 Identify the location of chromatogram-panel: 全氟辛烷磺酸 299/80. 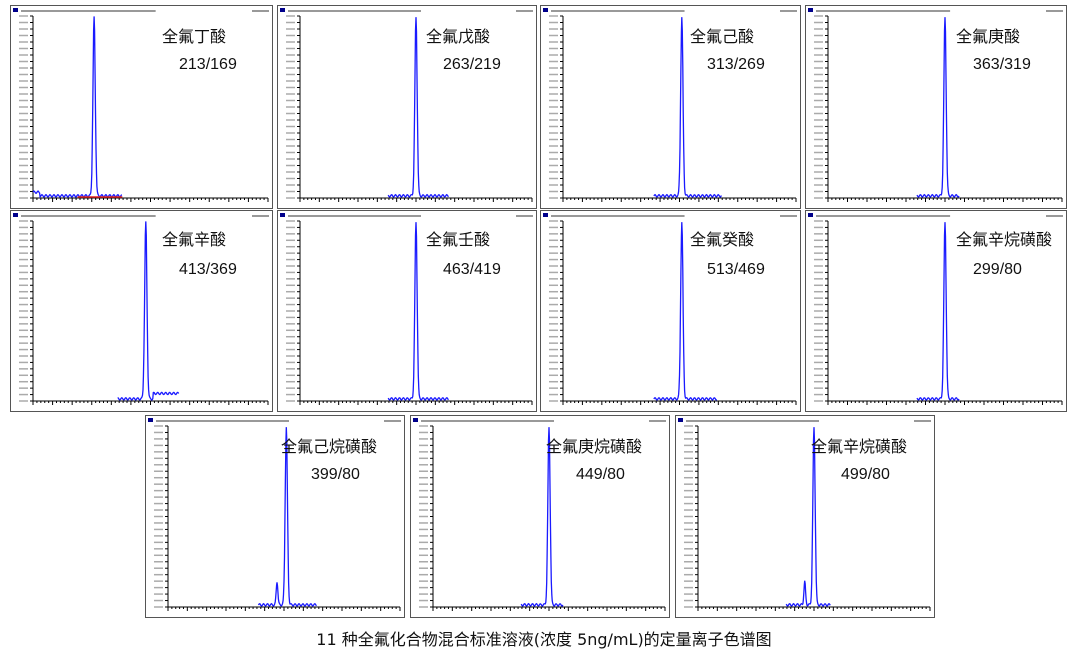
(936, 311).